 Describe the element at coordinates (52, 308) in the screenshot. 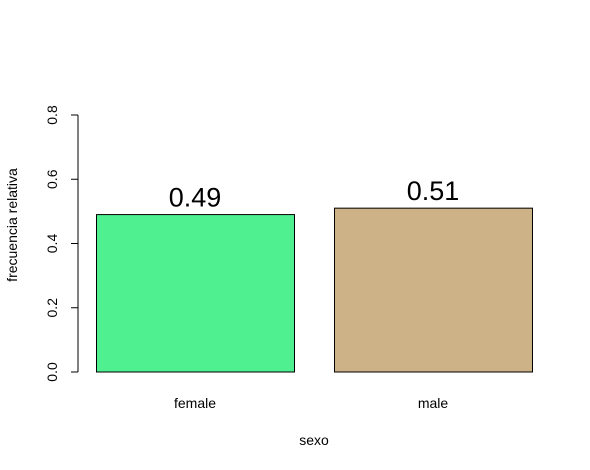

I see `y-tick-label: 0.2` at that location.